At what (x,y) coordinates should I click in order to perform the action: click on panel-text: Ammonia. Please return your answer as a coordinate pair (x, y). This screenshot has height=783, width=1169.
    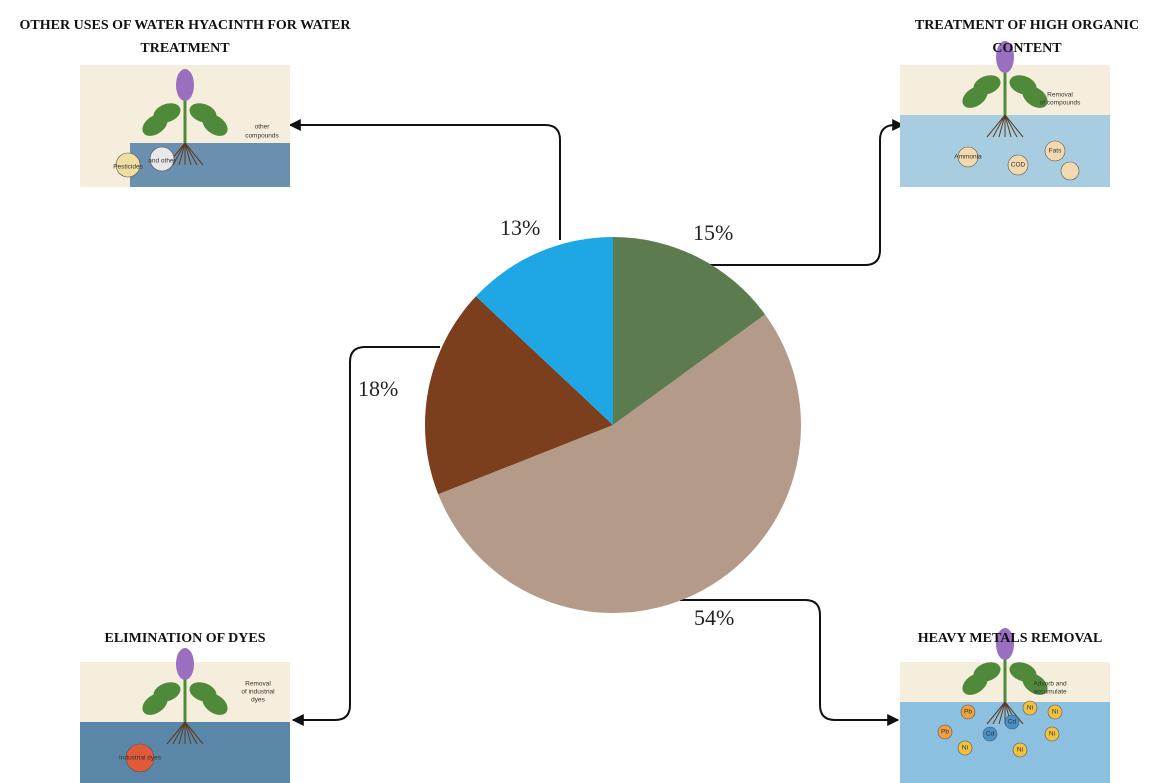
    Looking at the image, I should click on (968, 157).